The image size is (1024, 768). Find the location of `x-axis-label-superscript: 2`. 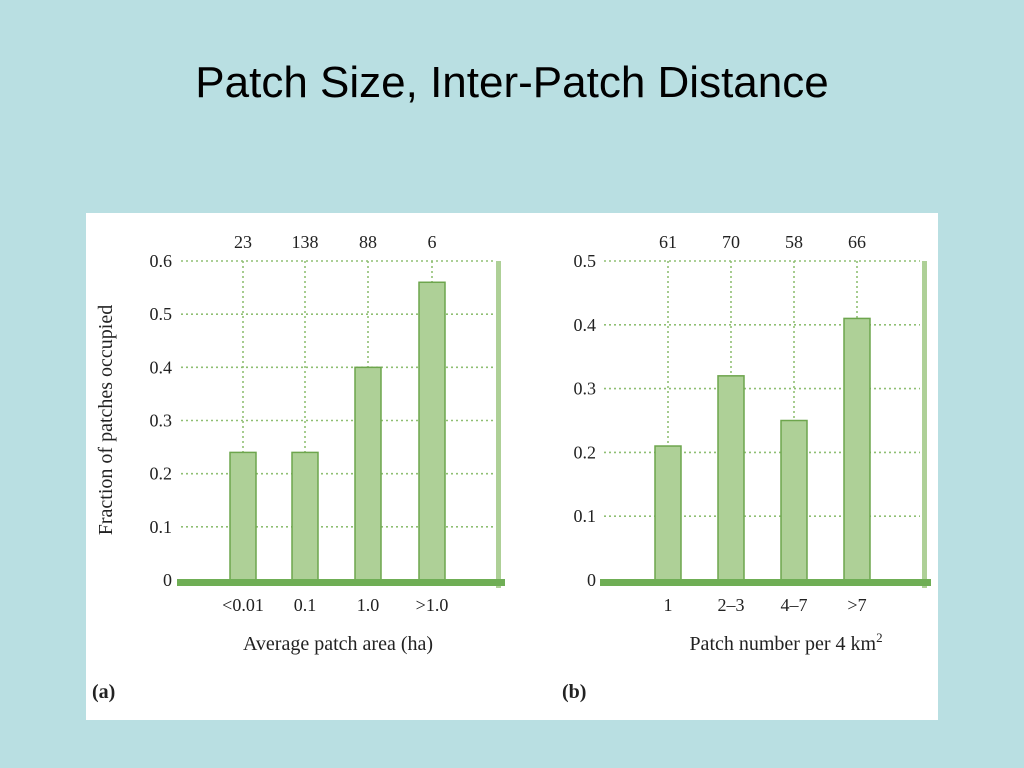

x-axis-label-superscript: 2 is located at coordinates (879, 637).